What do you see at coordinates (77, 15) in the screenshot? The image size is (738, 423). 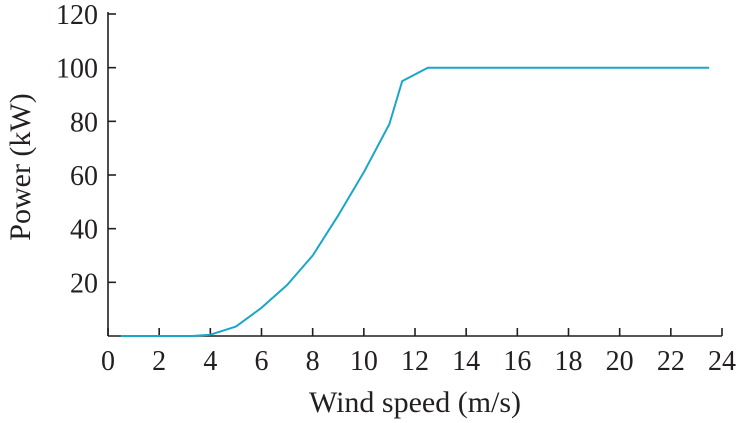 I see `y-tick-label: 120` at bounding box center [77, 15].